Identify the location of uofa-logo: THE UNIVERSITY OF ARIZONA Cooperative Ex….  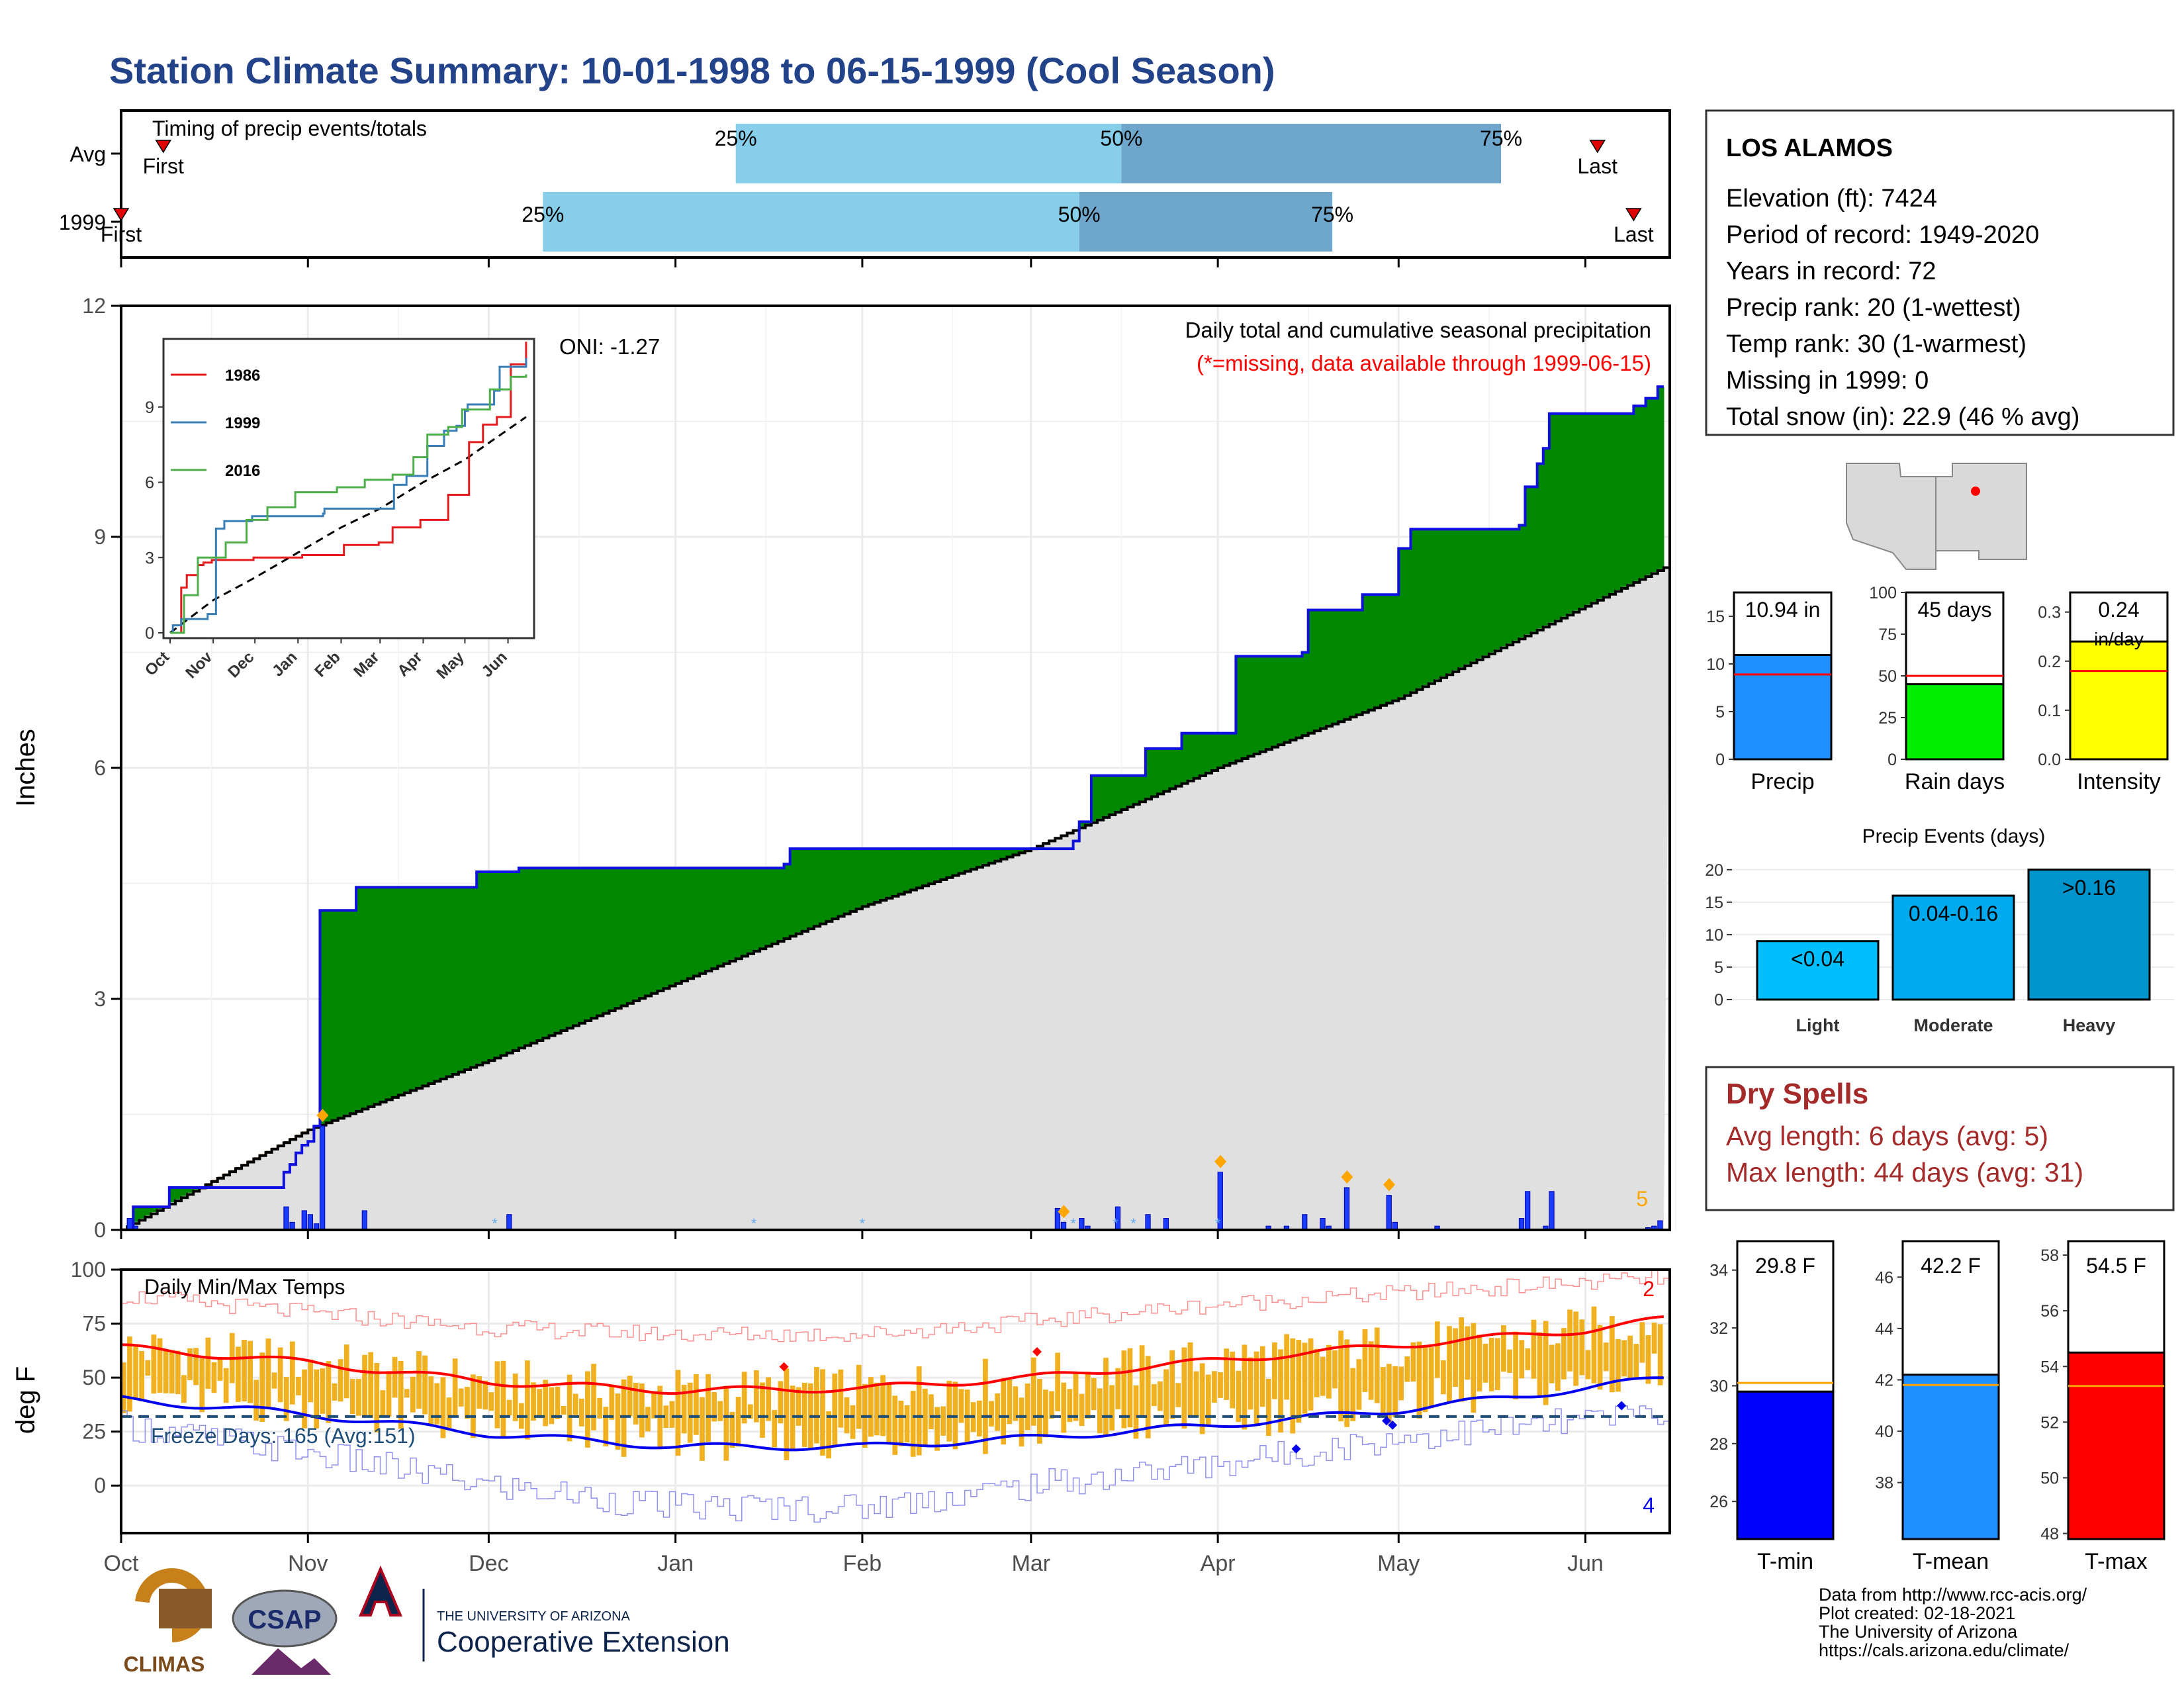
(544, 1614).